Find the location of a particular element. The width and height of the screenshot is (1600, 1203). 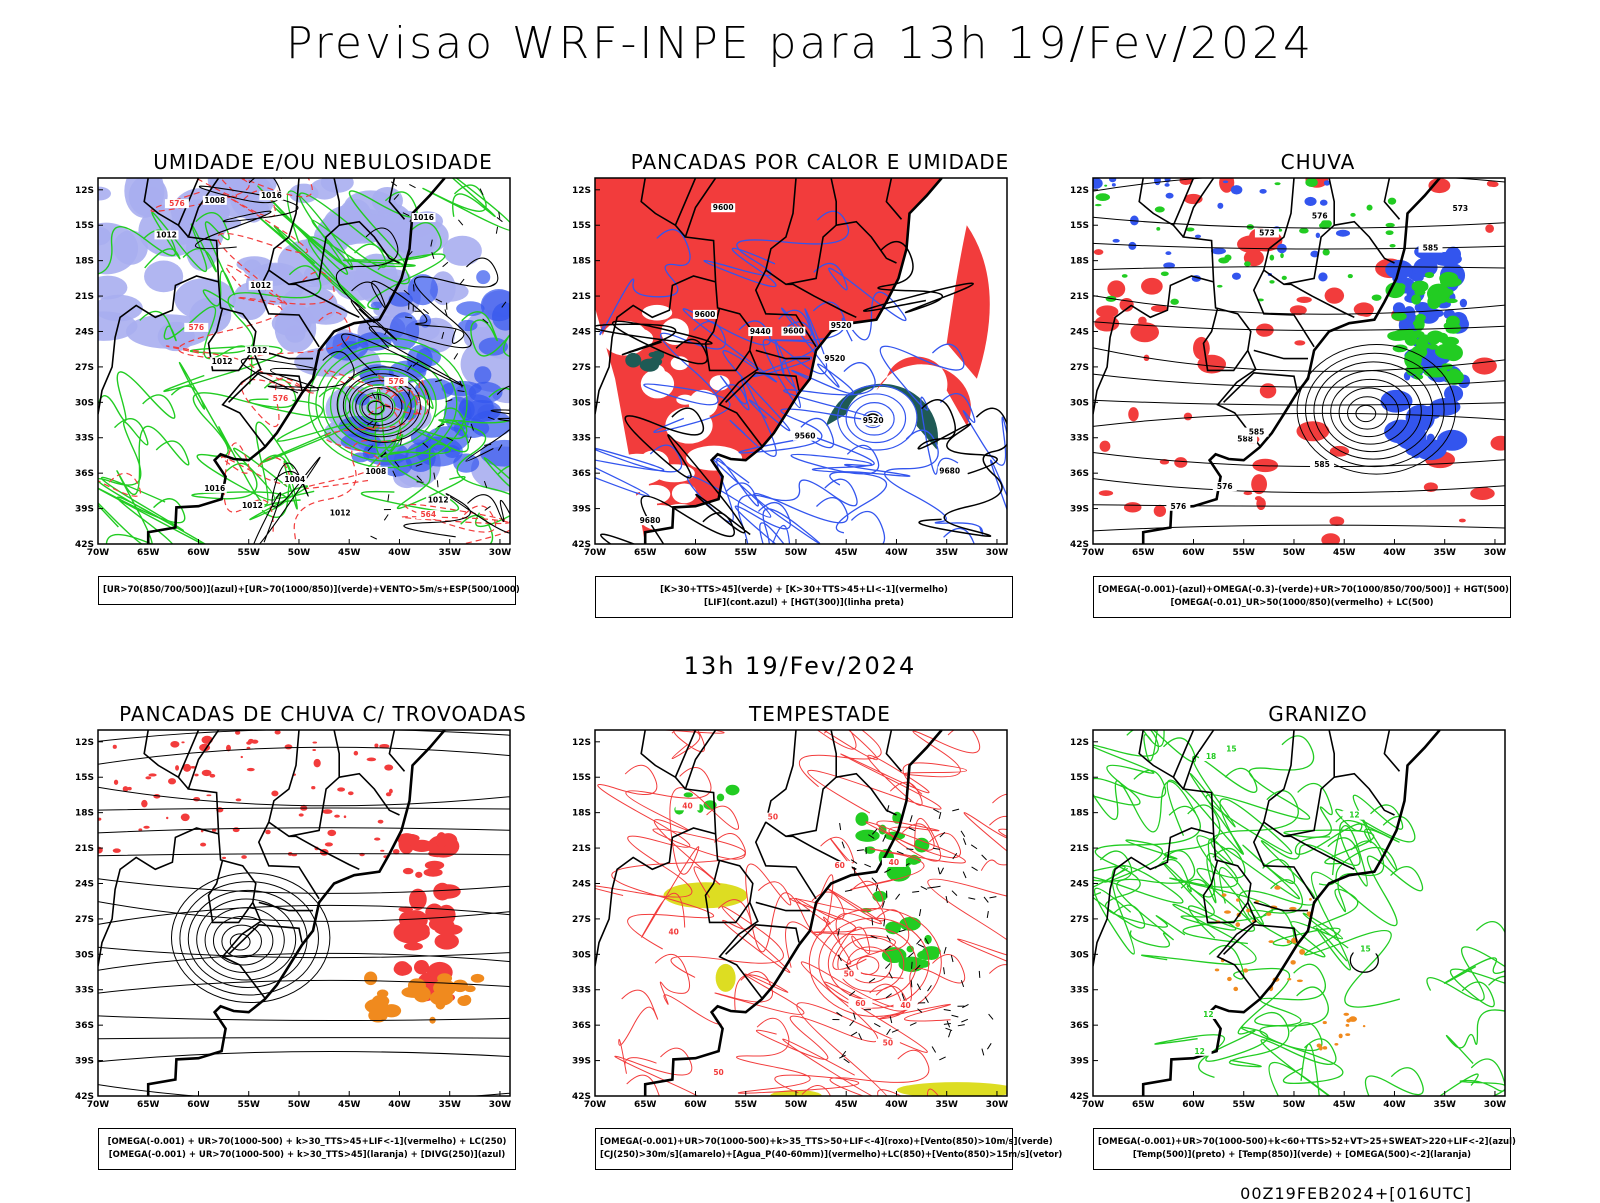

lat-label: 30S is located at coordinates (84, 955).